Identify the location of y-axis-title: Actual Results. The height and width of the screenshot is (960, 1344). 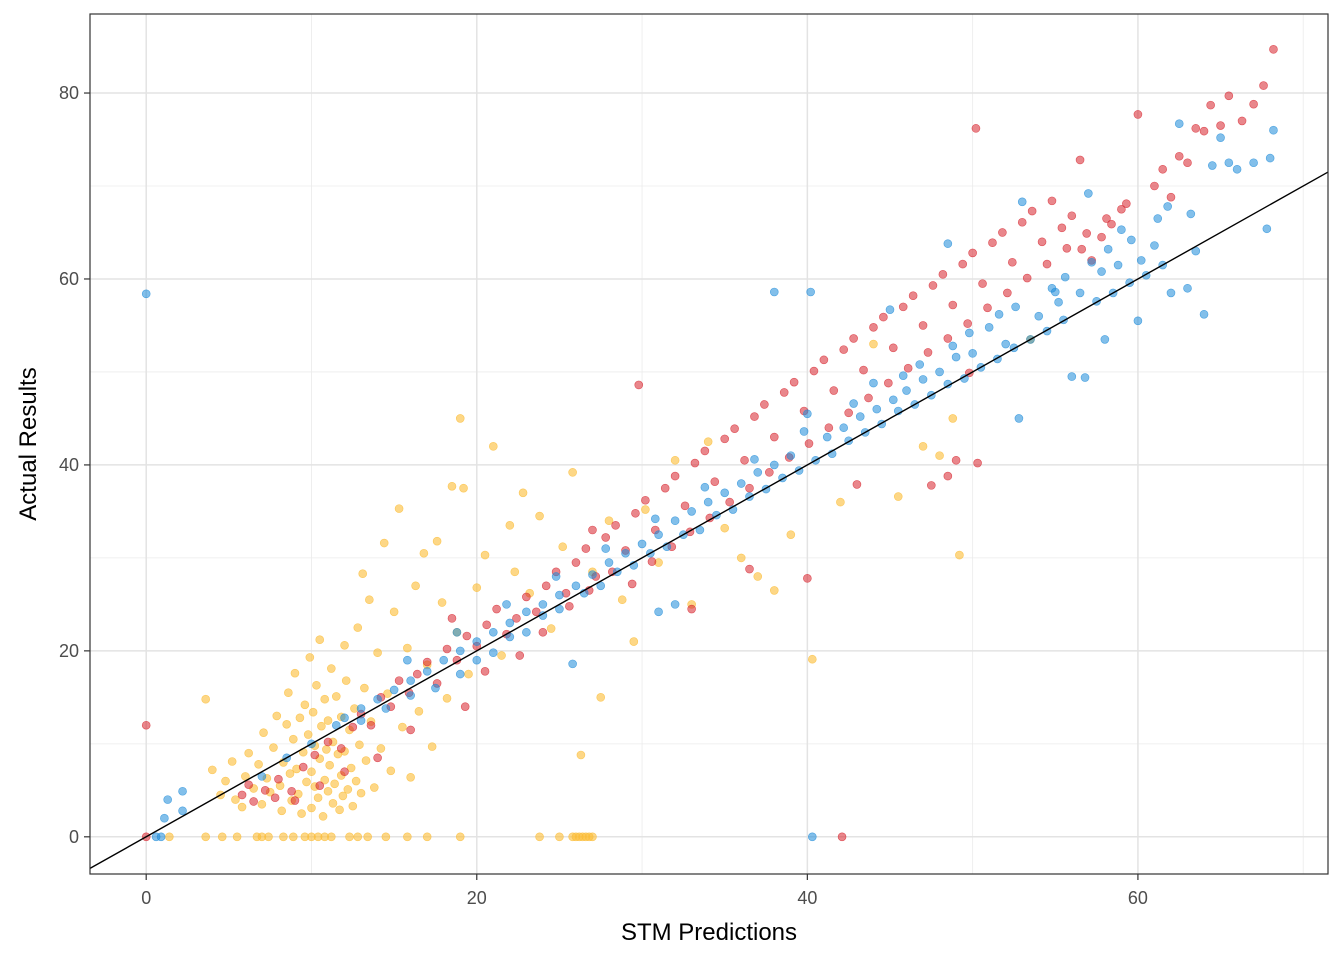
(28, 443).